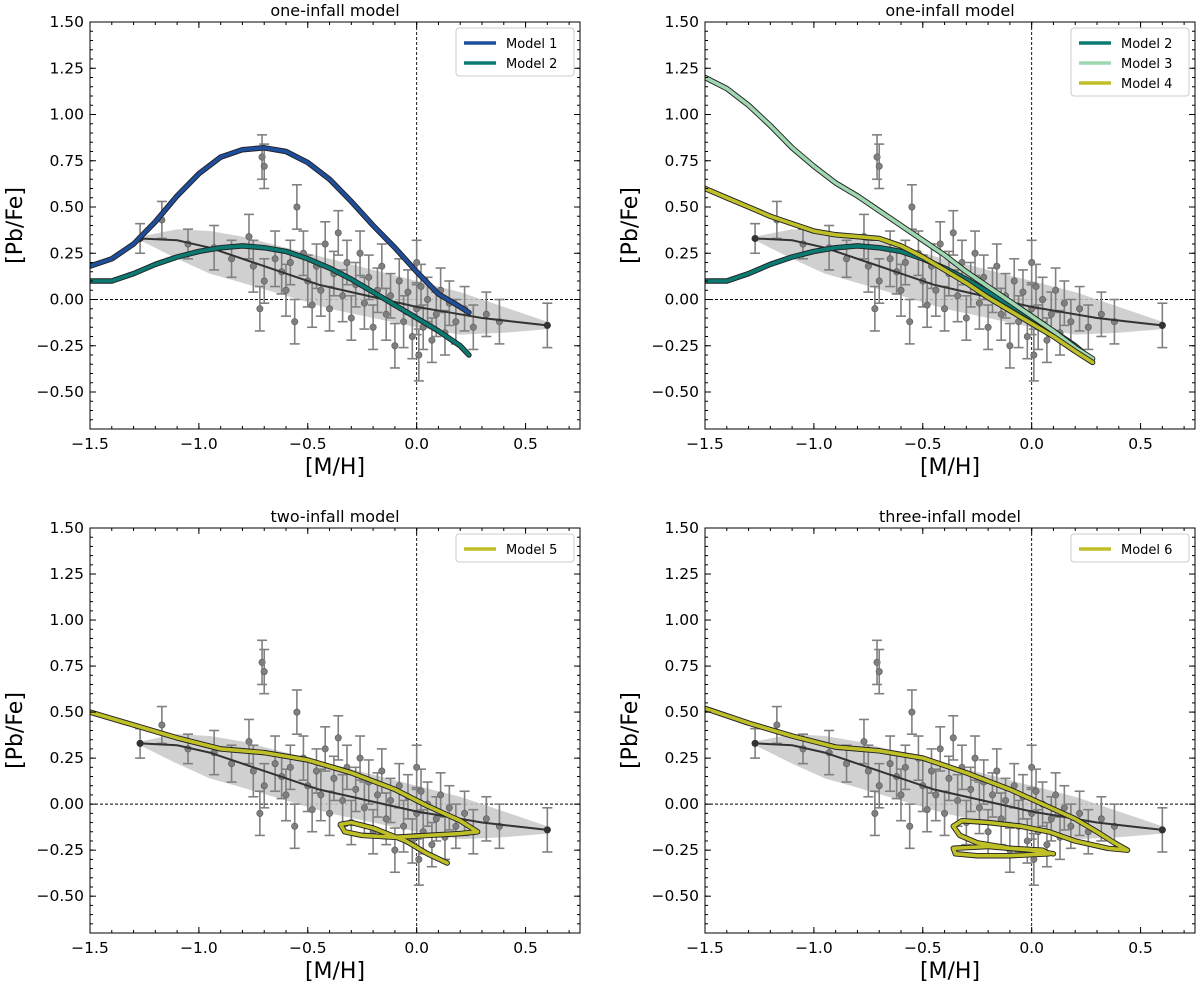  Describe the element at coordinates (755, 743) in the screenshot. I see `median-start-marker` at that location.